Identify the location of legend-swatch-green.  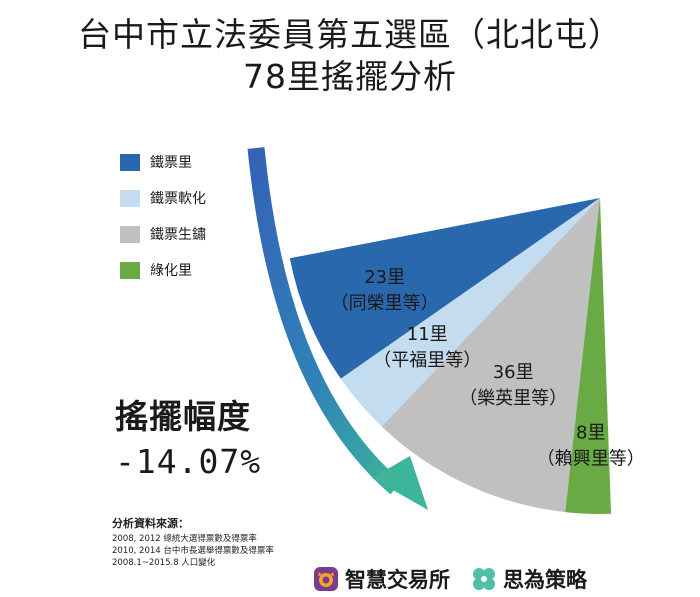
(130, 270).